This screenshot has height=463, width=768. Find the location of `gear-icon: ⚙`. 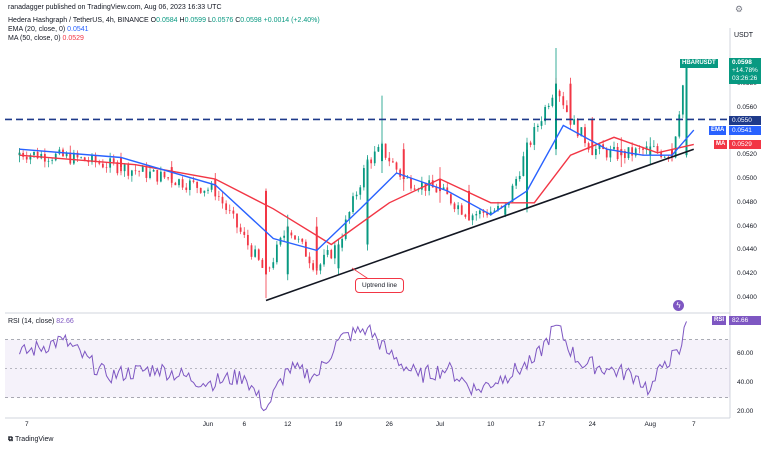

gear-icon: ⚙ is located at coordinates (739, 9).